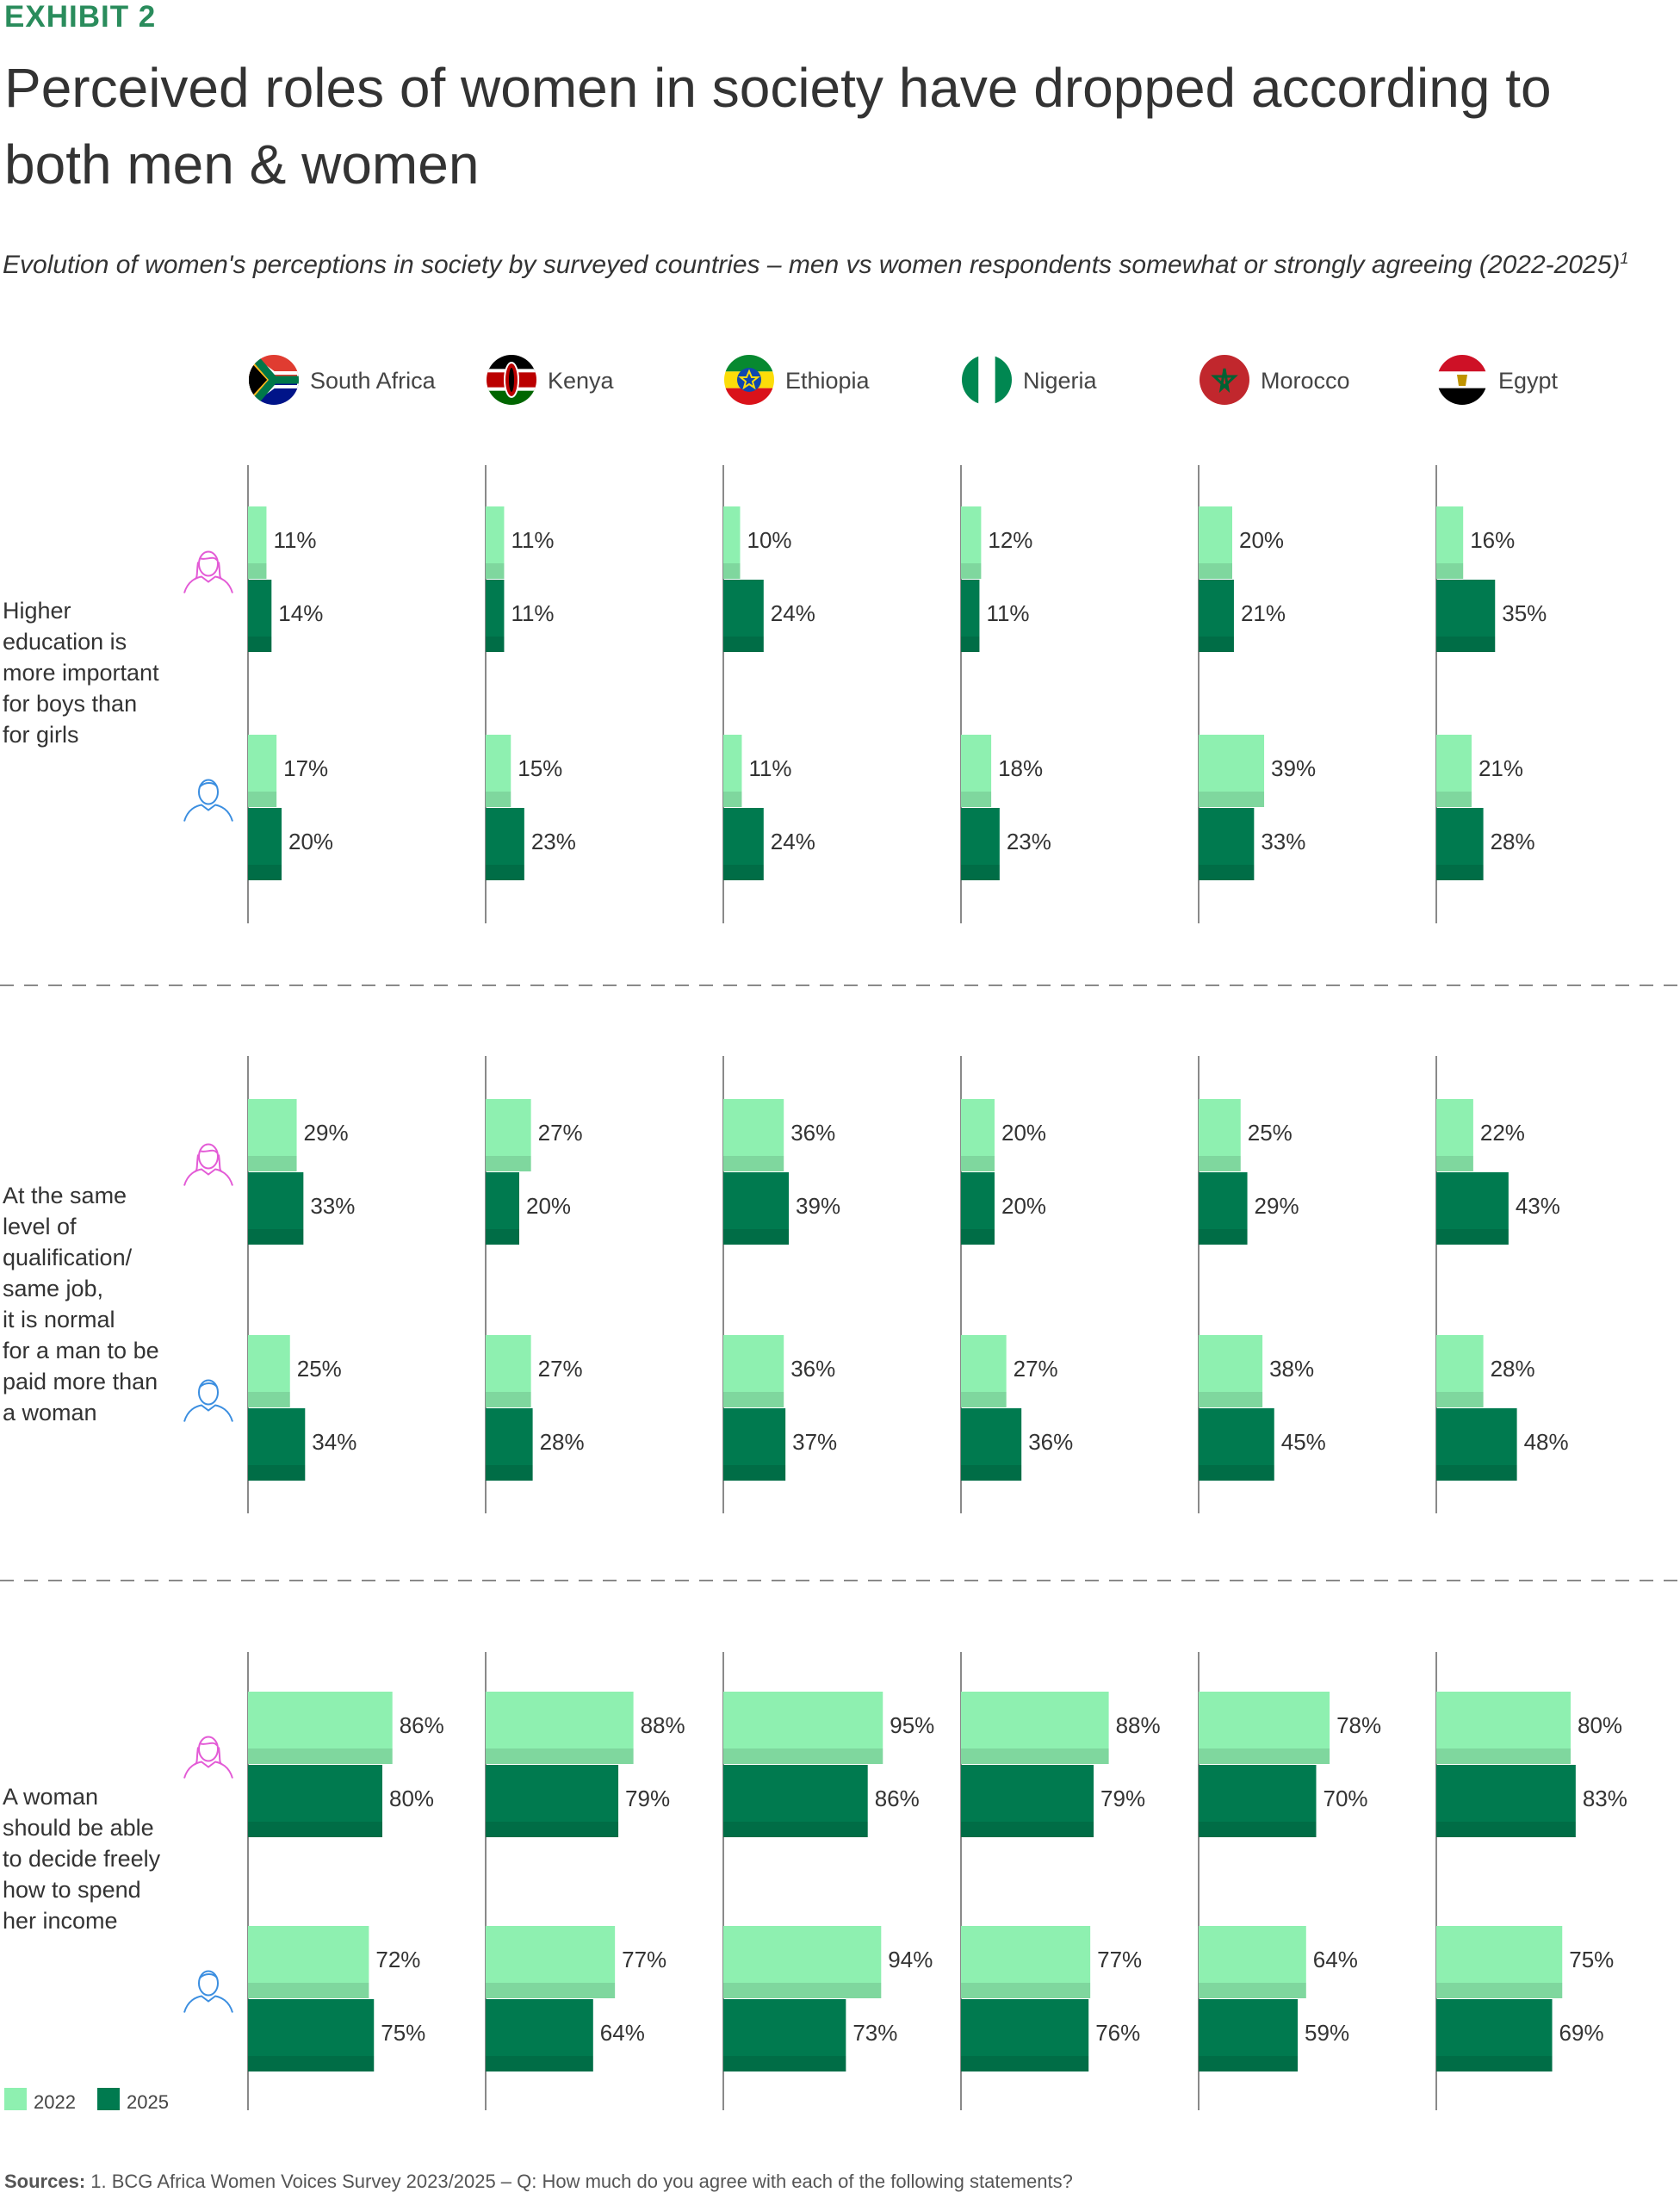 The height and width of the screenshot is (2205, 1680). I want to click on country-label: Morocco, so click(1306, 381).